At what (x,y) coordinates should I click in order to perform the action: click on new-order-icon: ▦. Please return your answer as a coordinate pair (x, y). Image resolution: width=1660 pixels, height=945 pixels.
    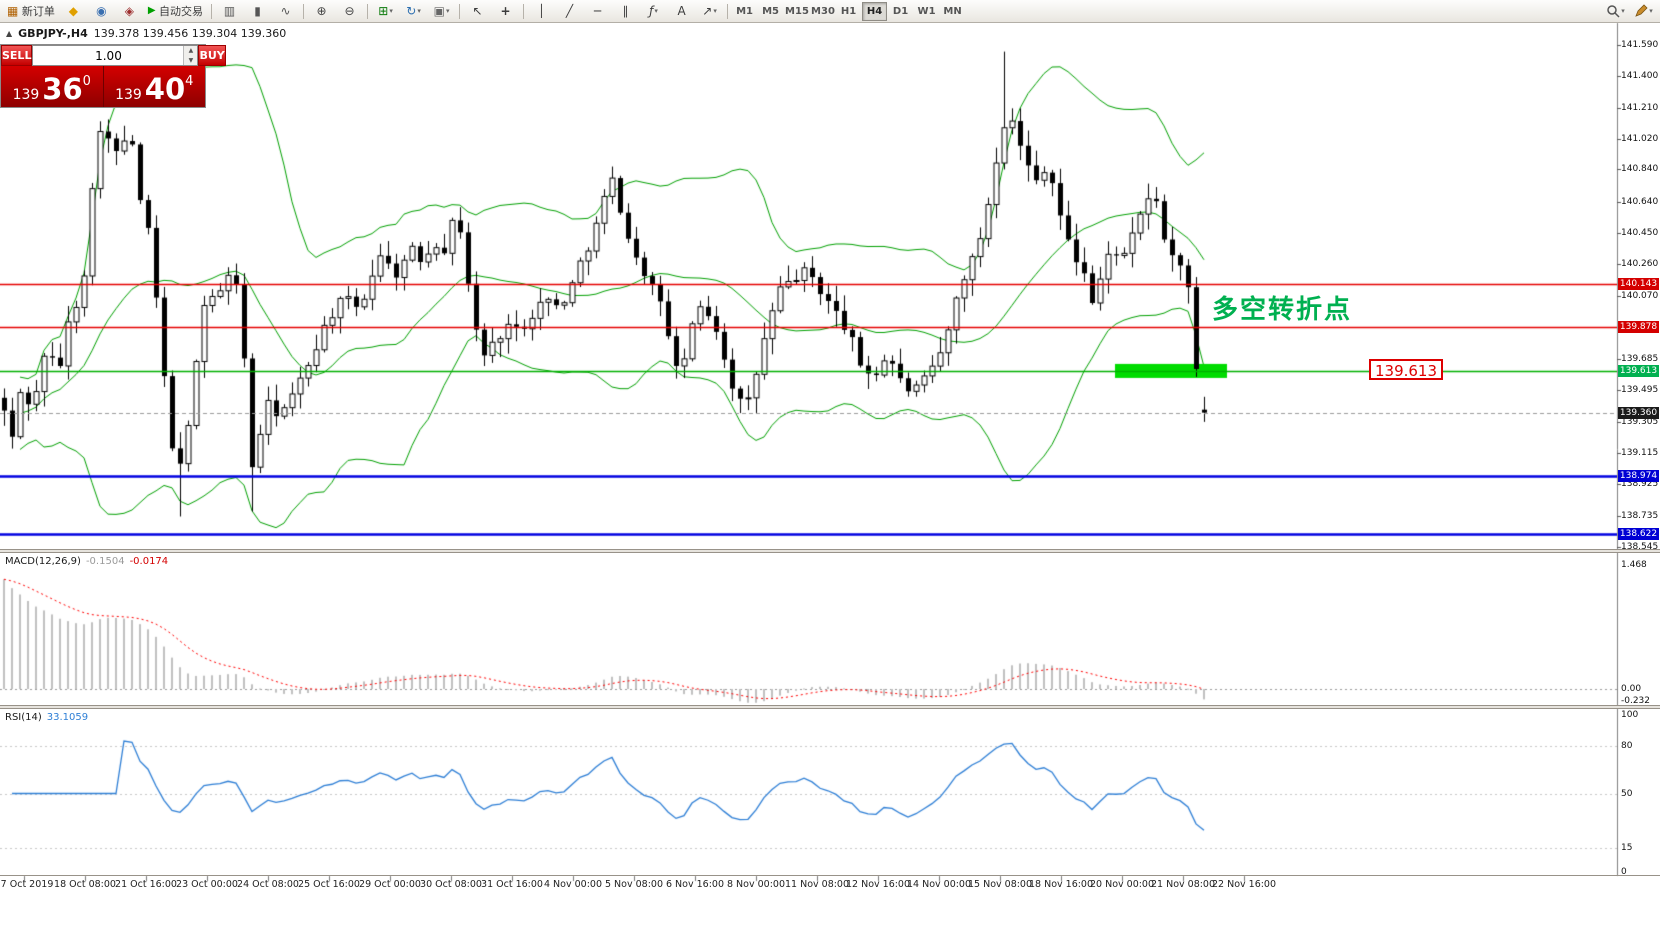
    Looking at the image, I should click on (13, 11).